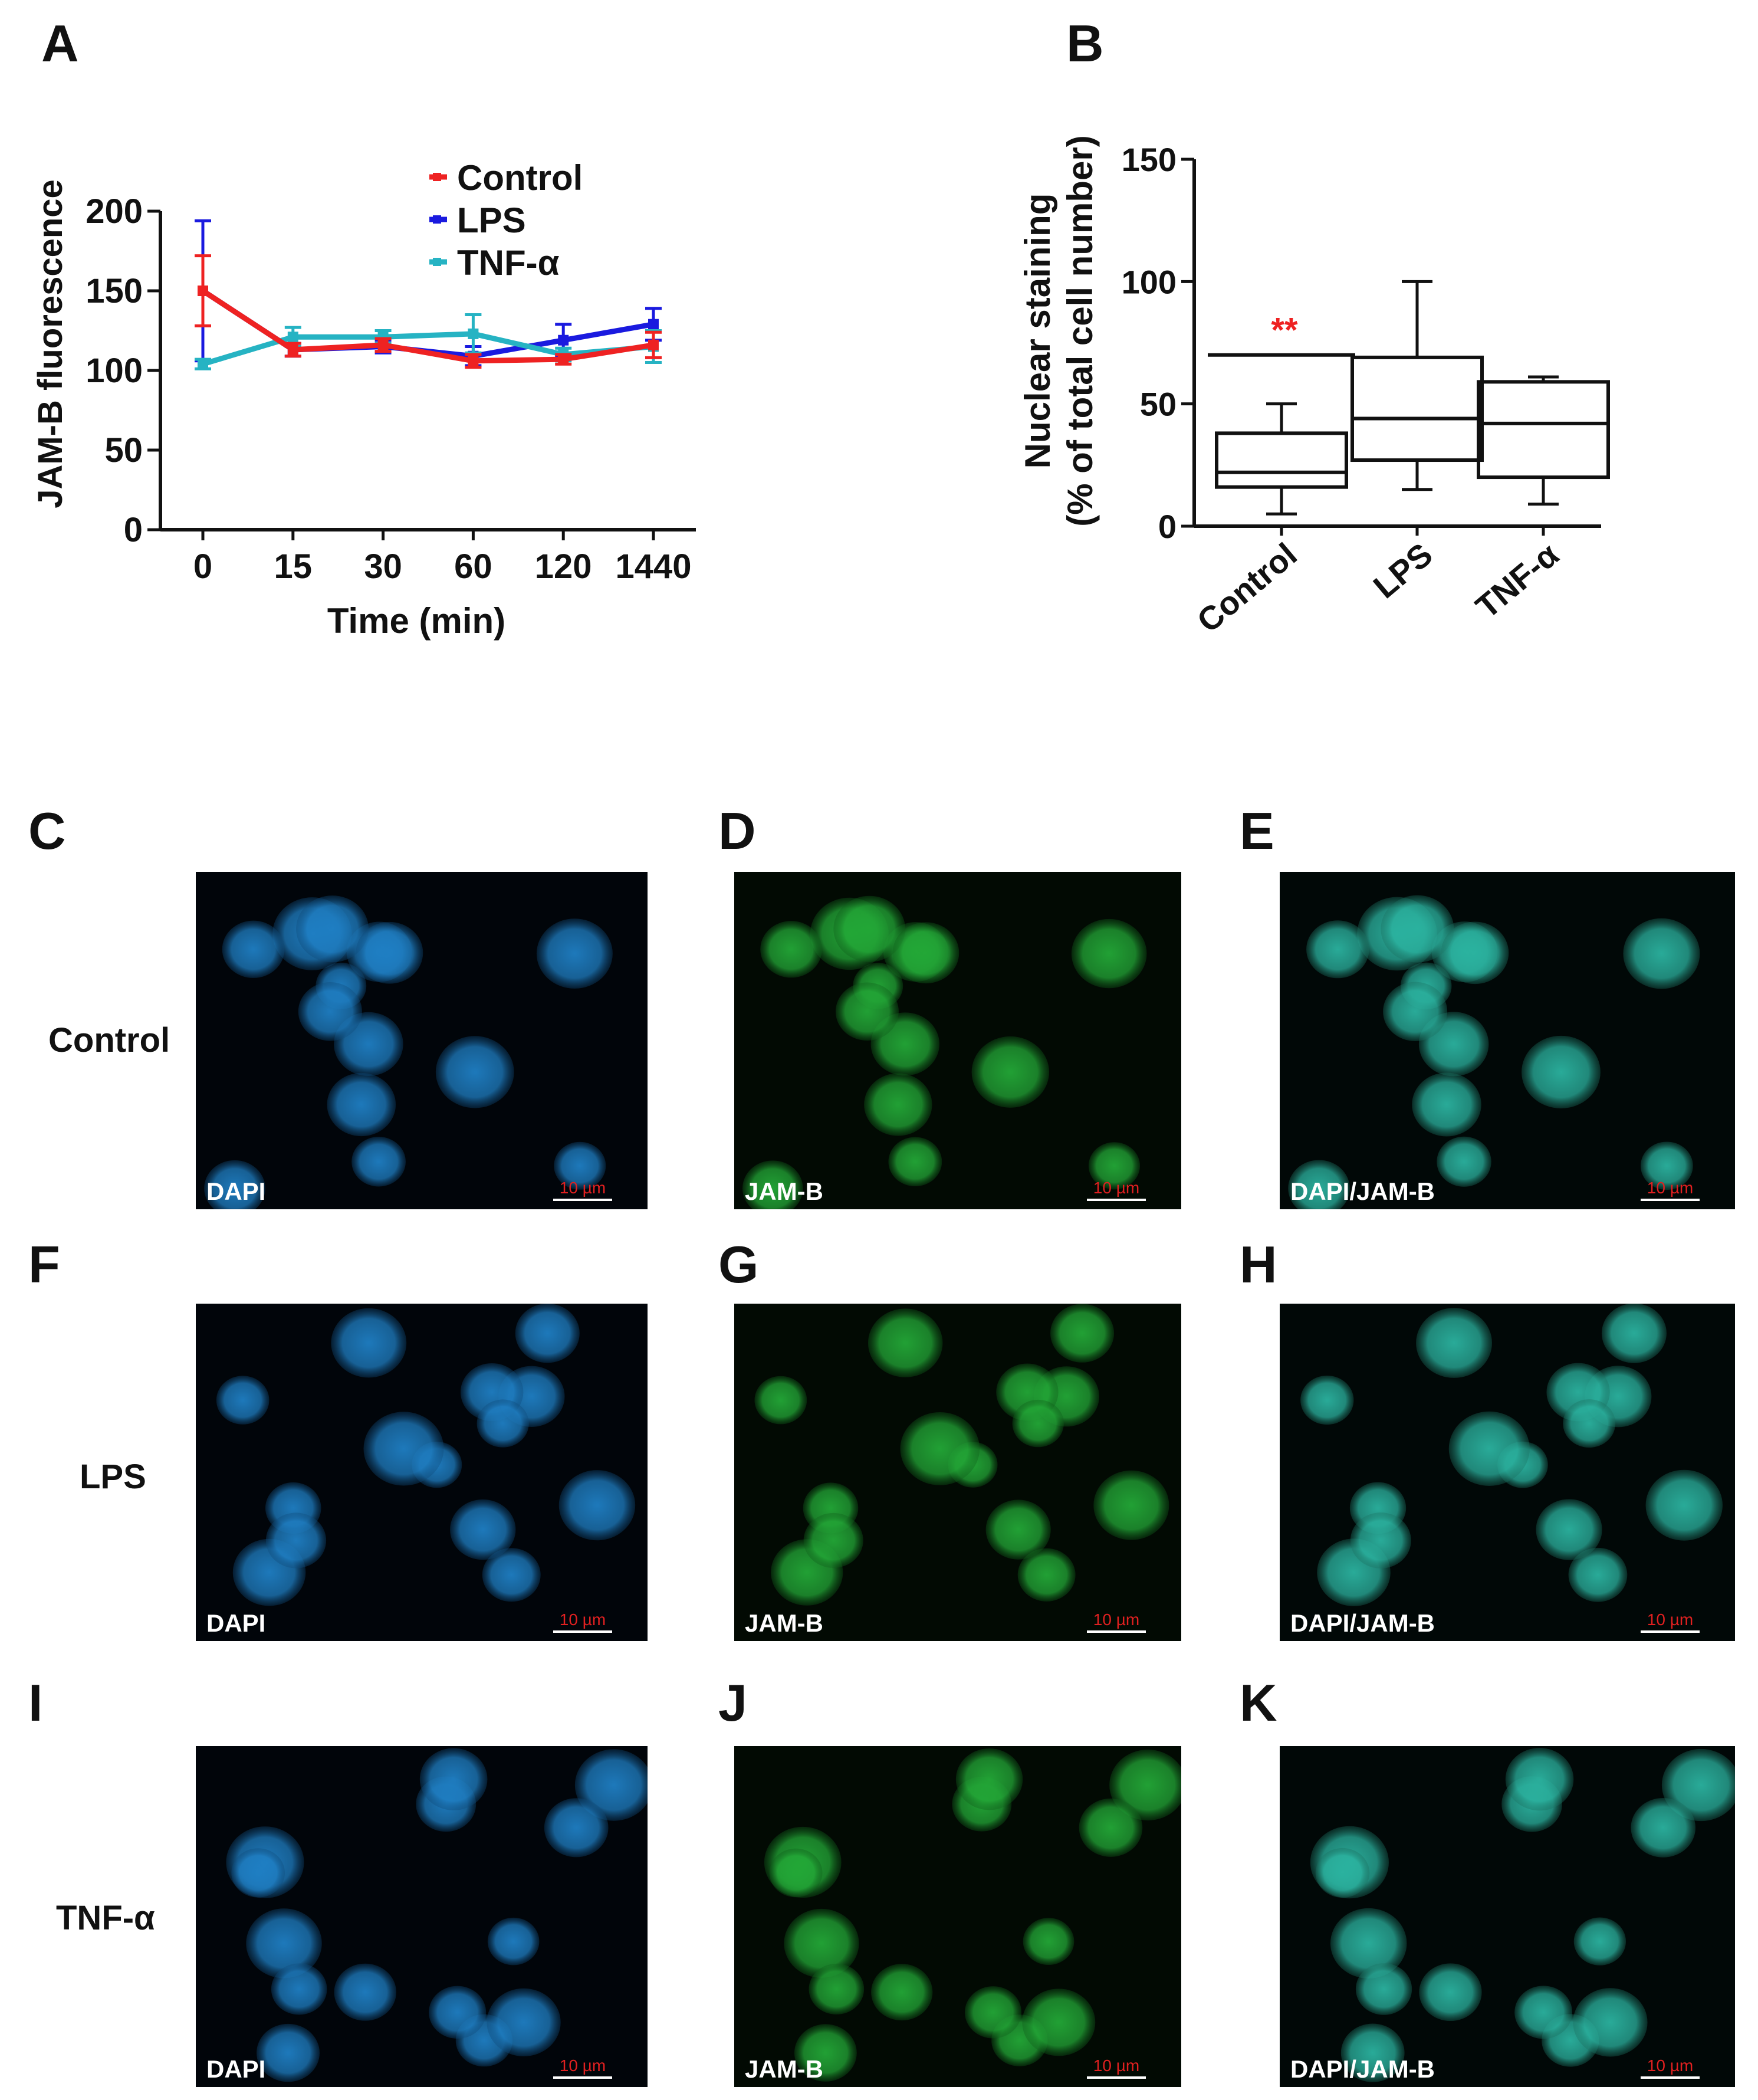  What do you see at coordinates (1116, 1631) in the screenshot?
I see `scale-bar-line` at bounding box center [1116, 1631].